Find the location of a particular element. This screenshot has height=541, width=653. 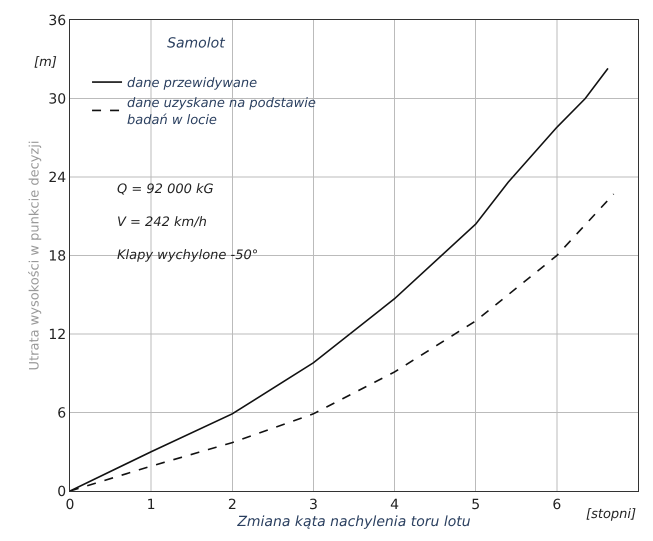

annotation: Q = 92 000 kG is located at coordinates (165, 189).